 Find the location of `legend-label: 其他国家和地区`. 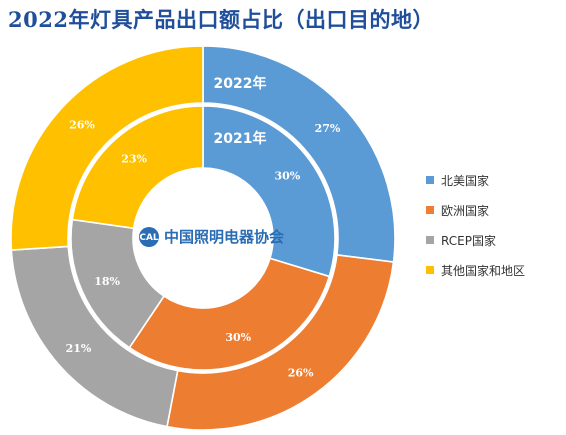

legend-label: 其他国家和地区 is located at coordinates (483, 270).